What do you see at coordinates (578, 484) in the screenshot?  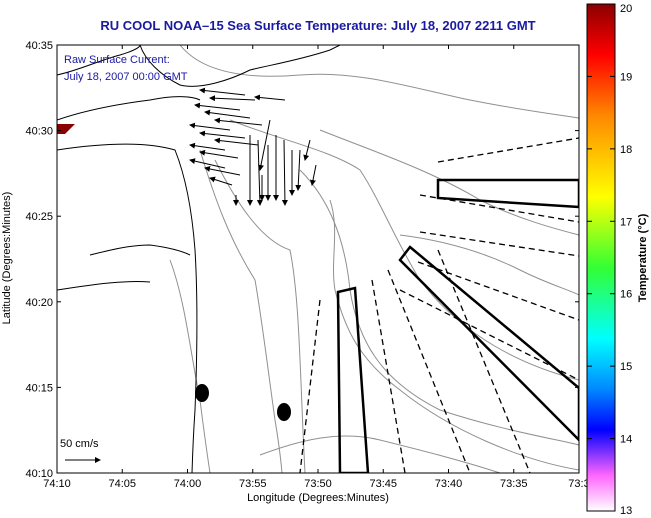 I see `x-tick-label: 73:3` at bounding box center [578, 484].